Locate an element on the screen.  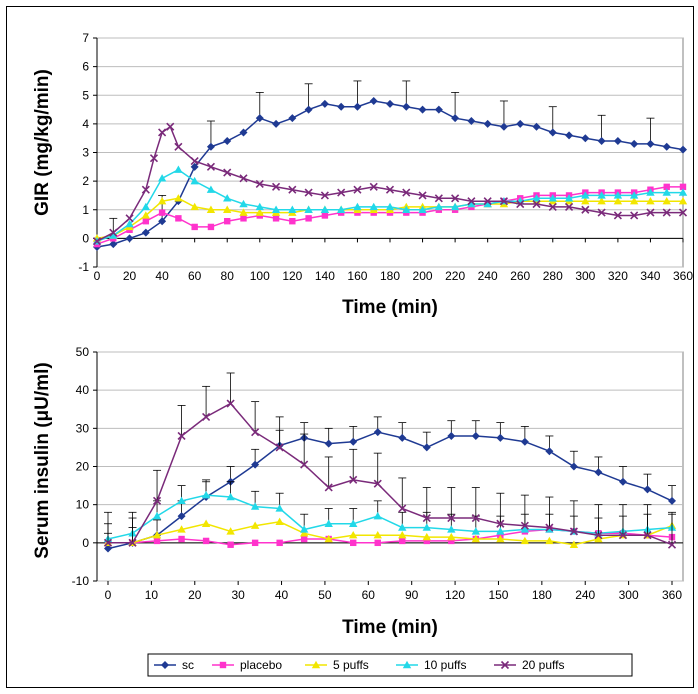
legend-item-placebo: placebo is located at coordinates (247, 665).